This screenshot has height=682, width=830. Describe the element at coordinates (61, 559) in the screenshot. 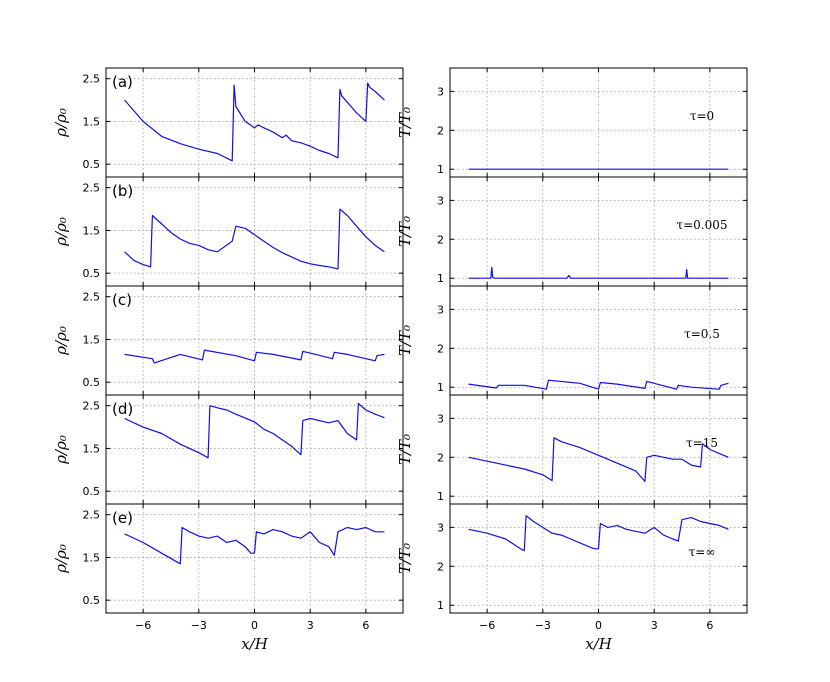

I see `rho-panel-5-ylabel: ρ/ρ₀` at that location.